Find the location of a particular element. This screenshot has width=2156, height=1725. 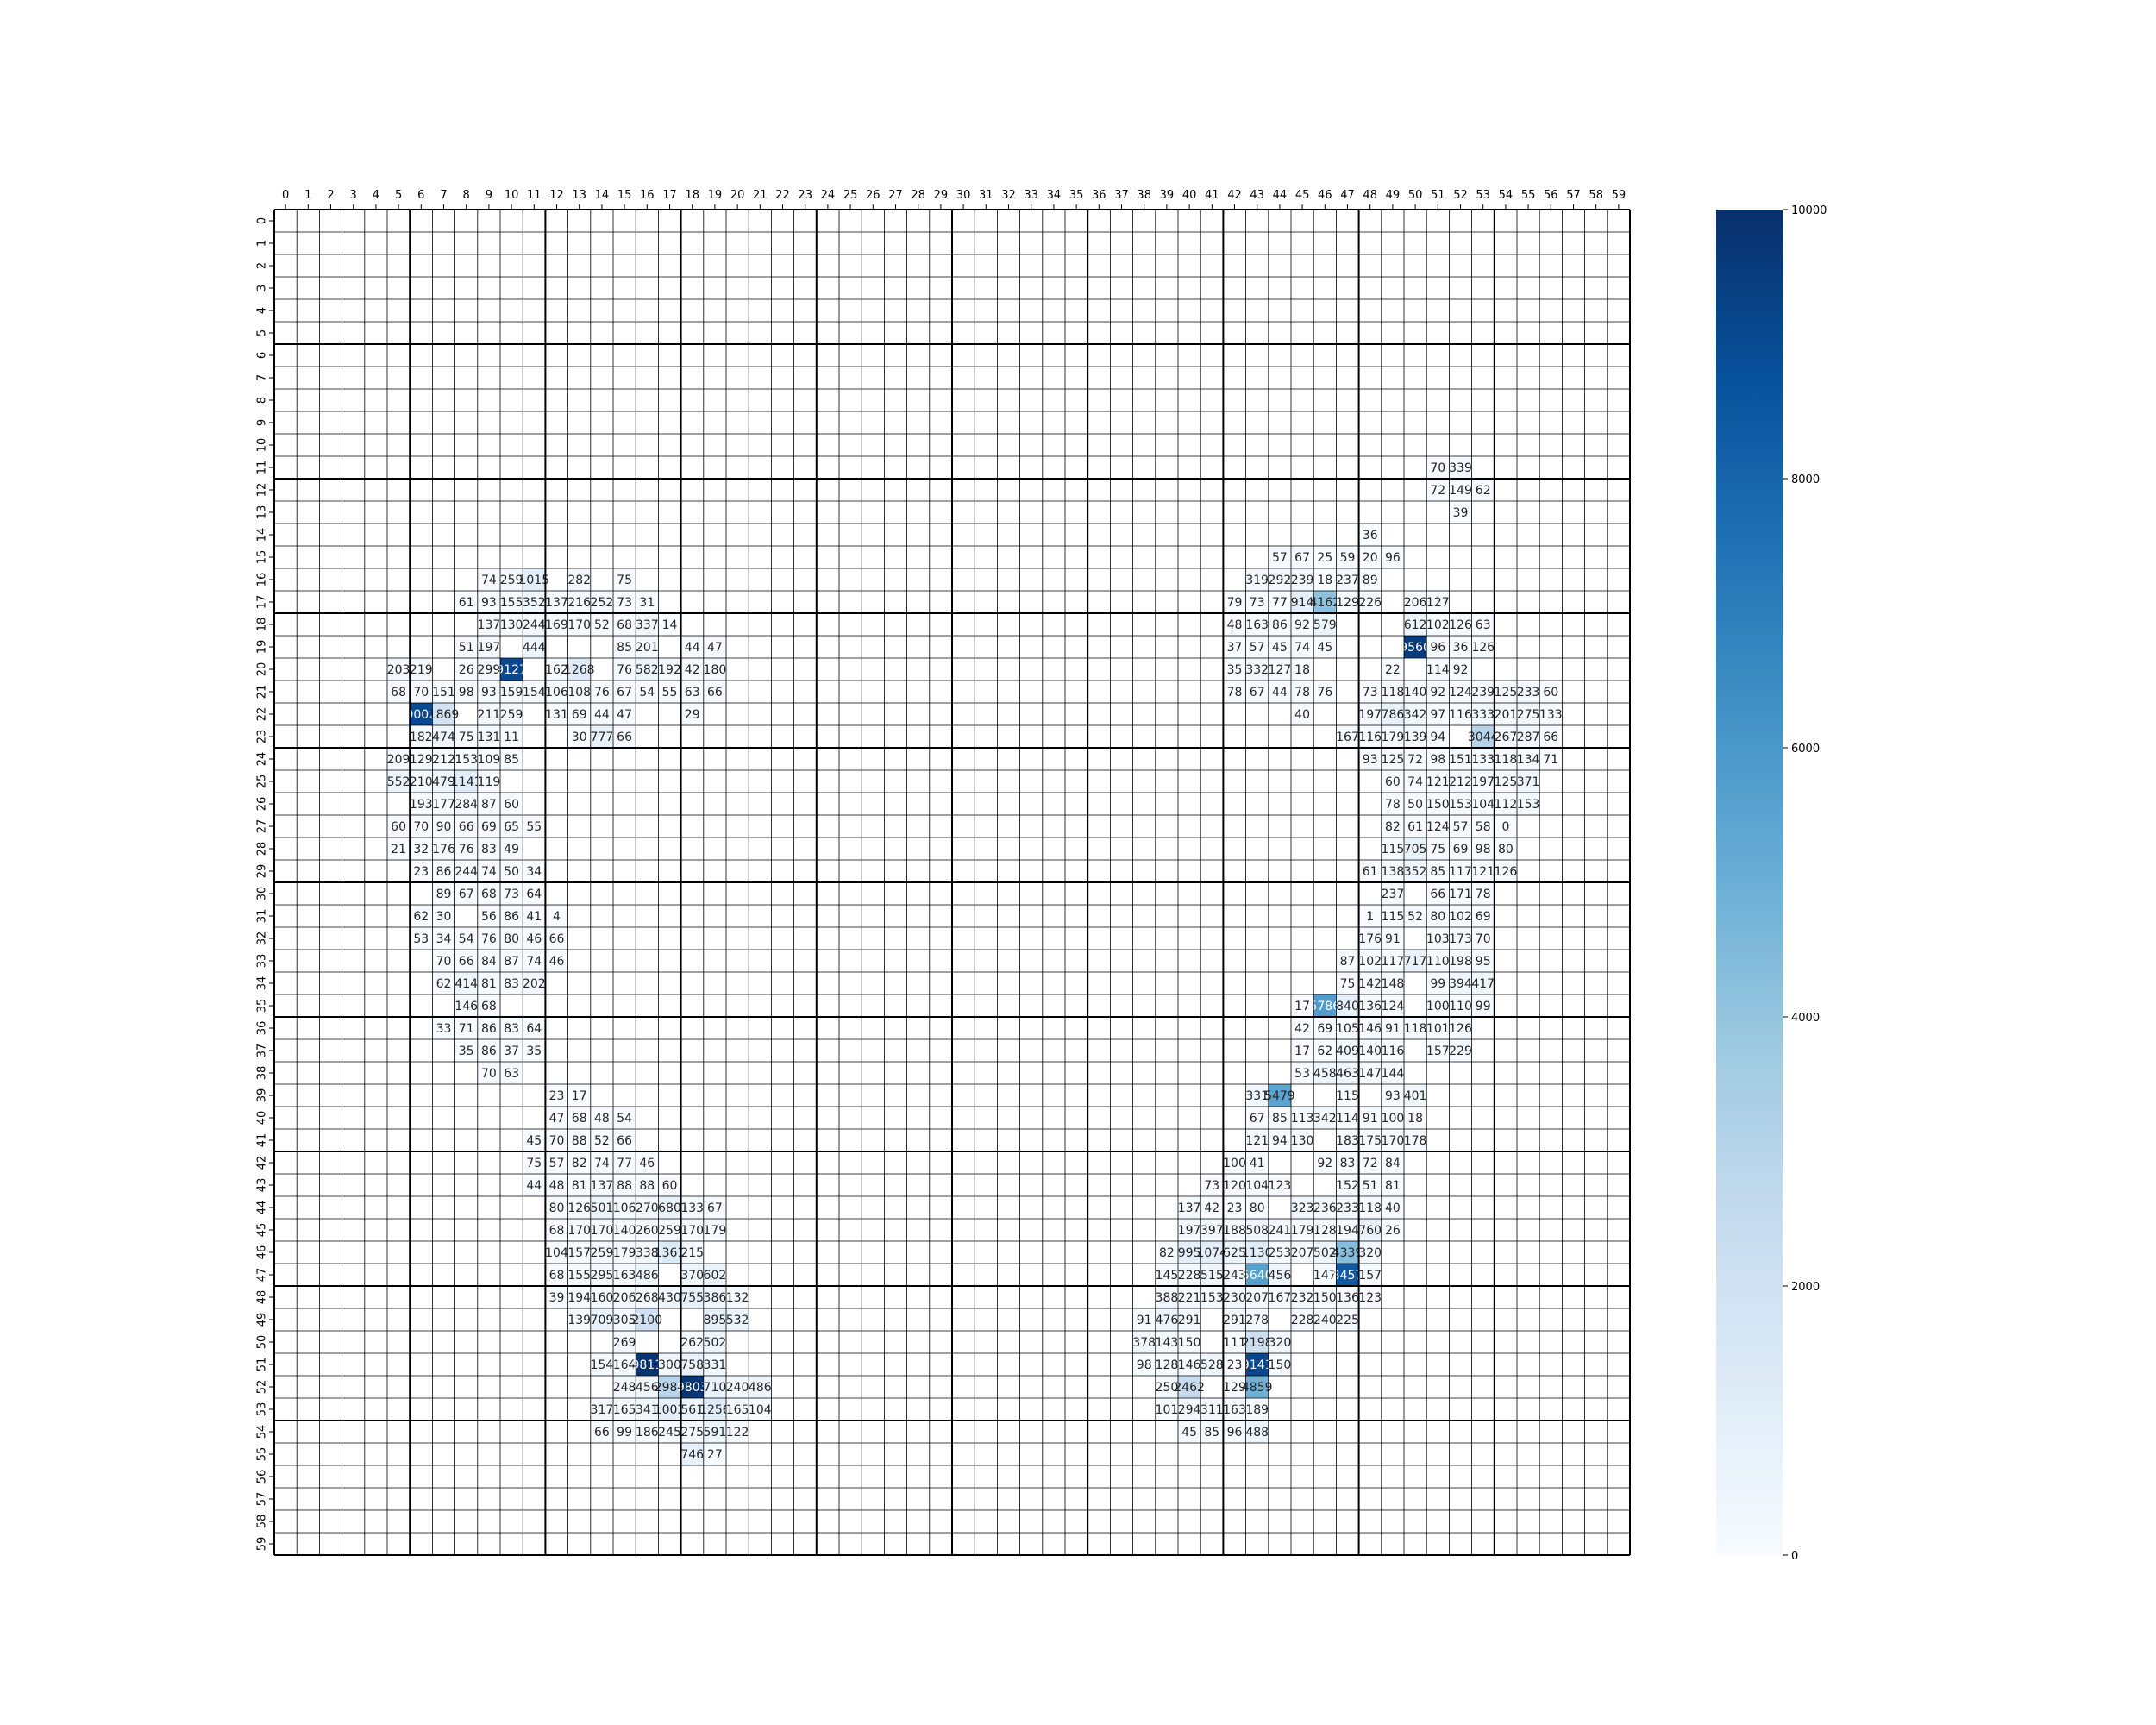

cell-value-label: 85 is located at coordinates (1280, 1119).